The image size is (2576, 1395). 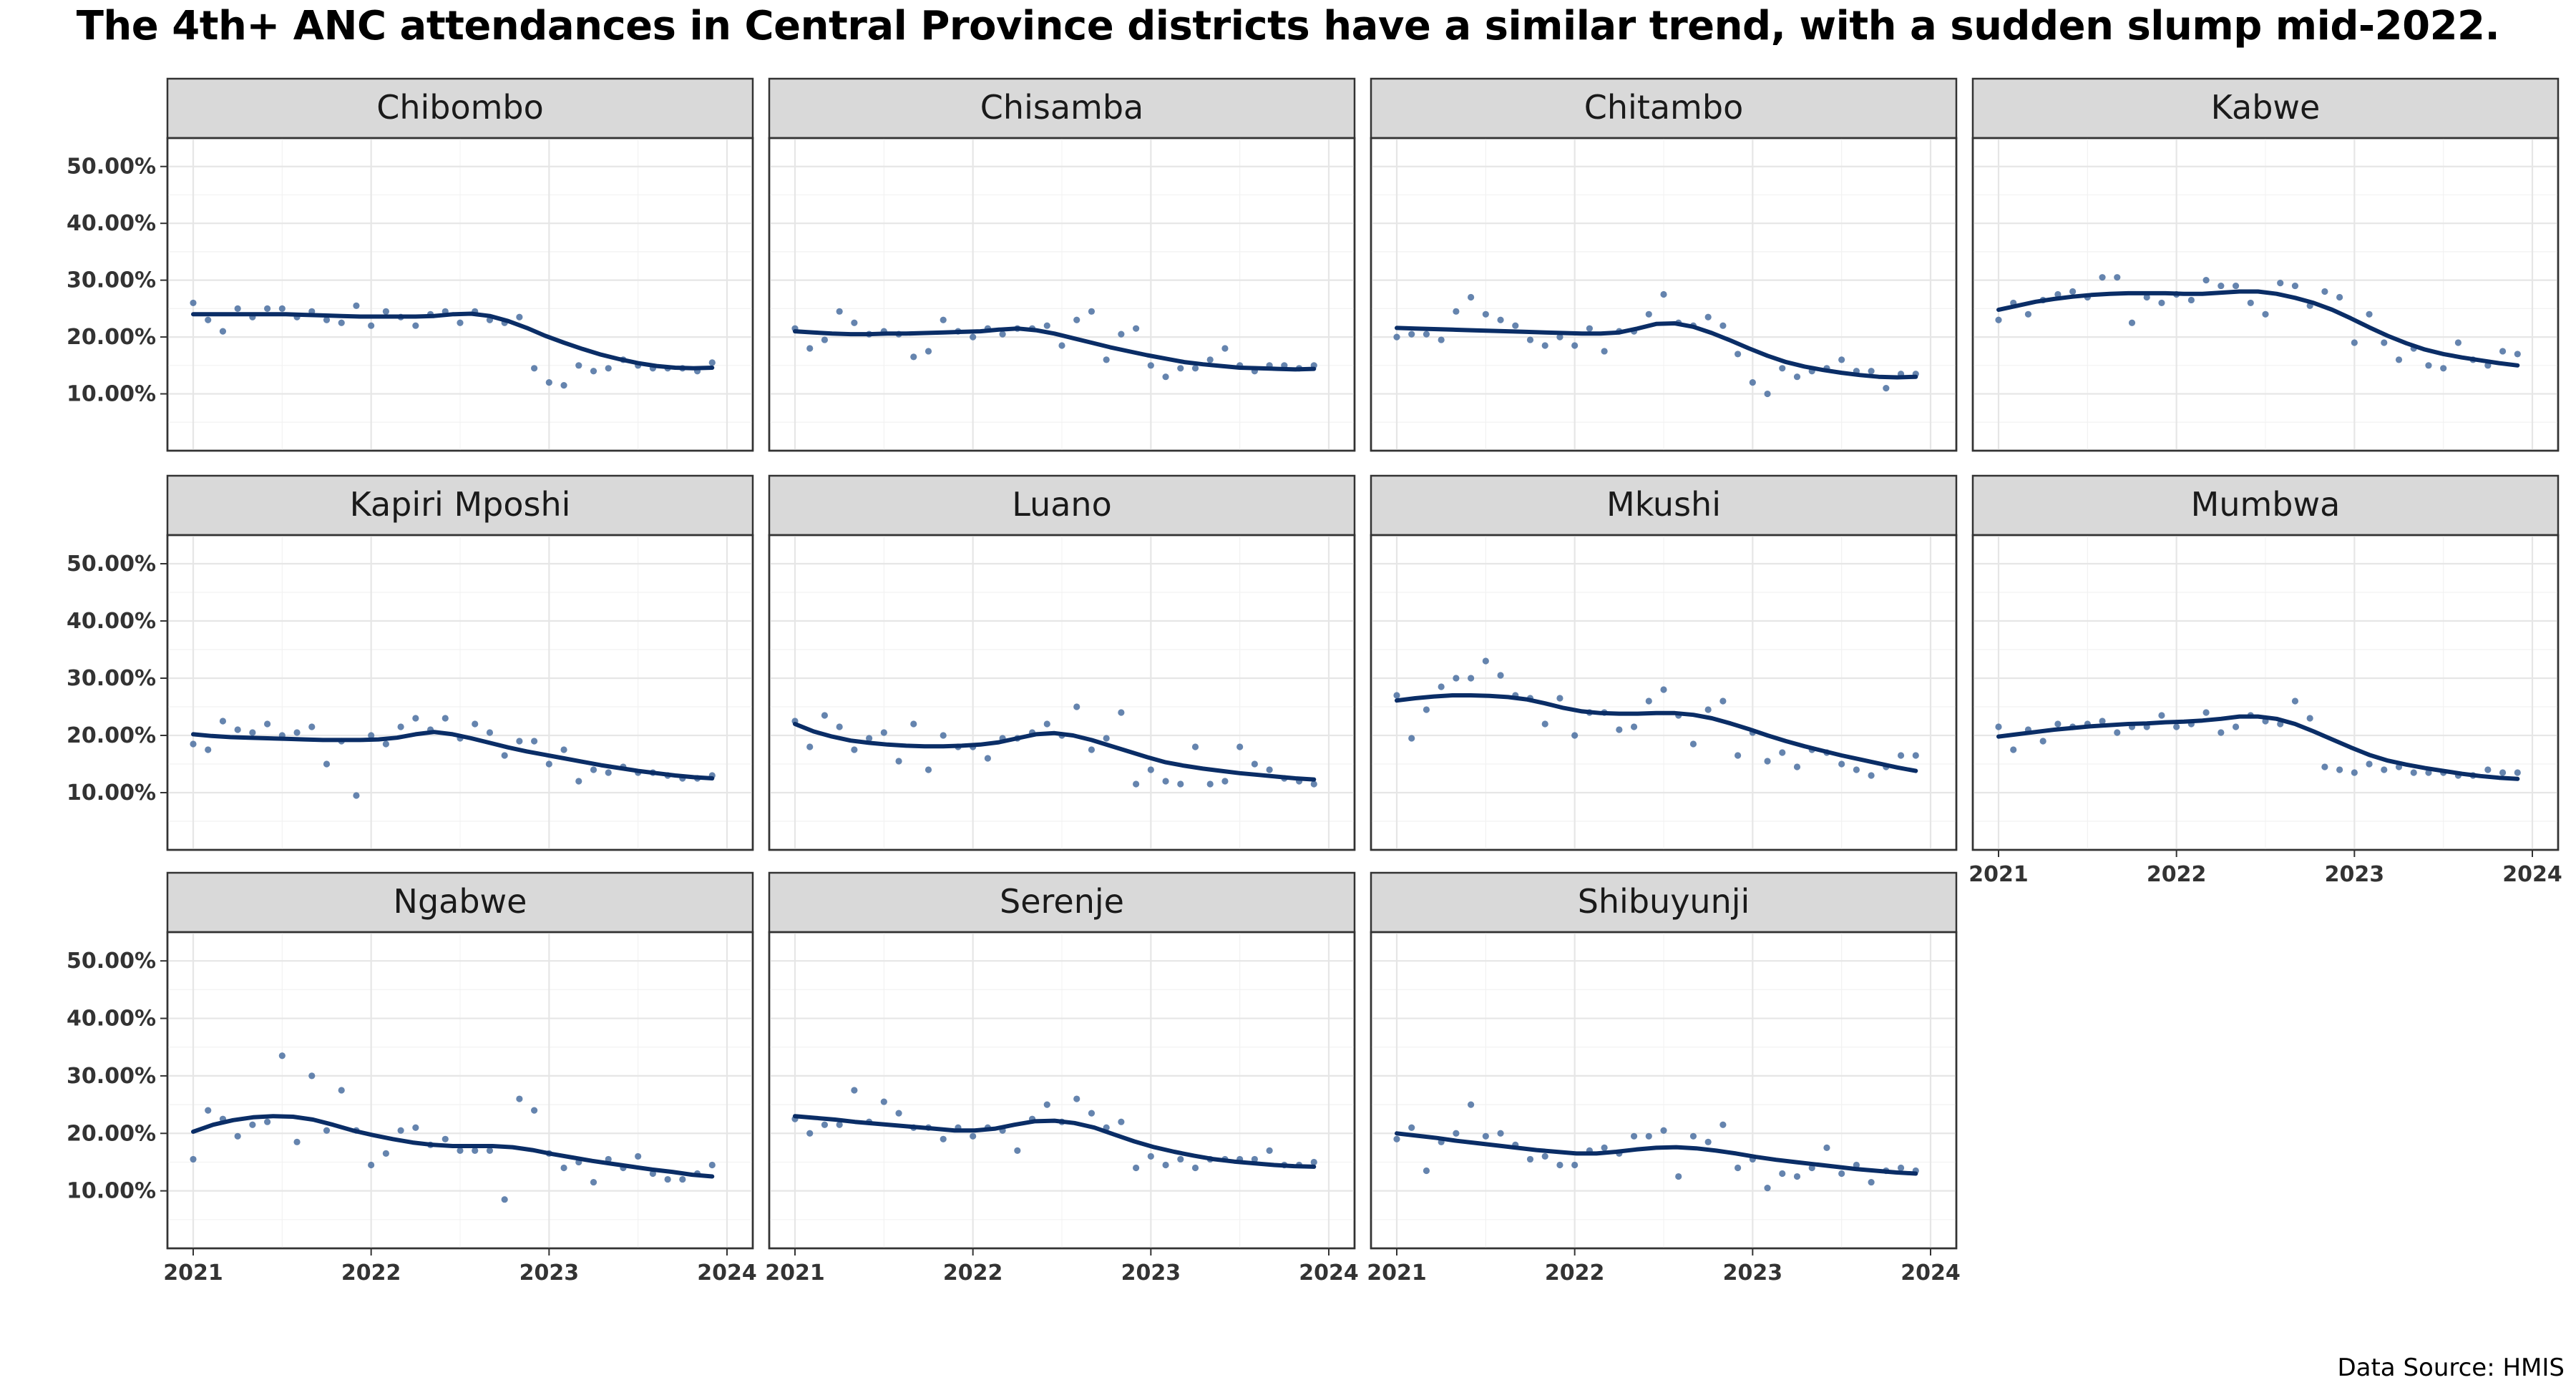 What do you see at coordinates (1663, 505) in the screenshot?
I see `facet-strip-label: Mkushi` at bounding box center [1663, 505].